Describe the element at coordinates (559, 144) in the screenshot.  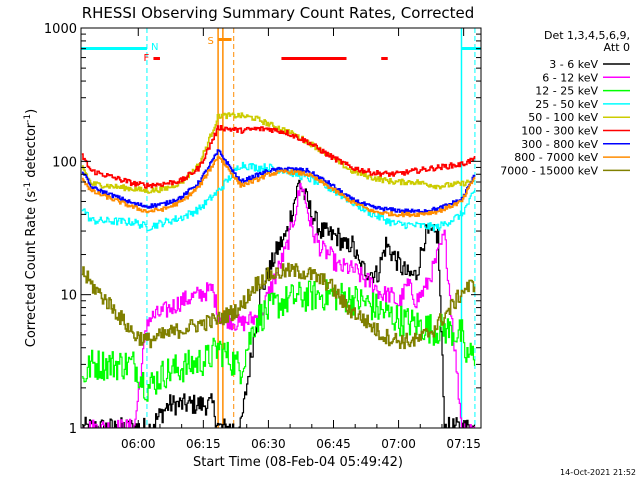
I see `legend-label-6: 300 - 800 keV` at that location.